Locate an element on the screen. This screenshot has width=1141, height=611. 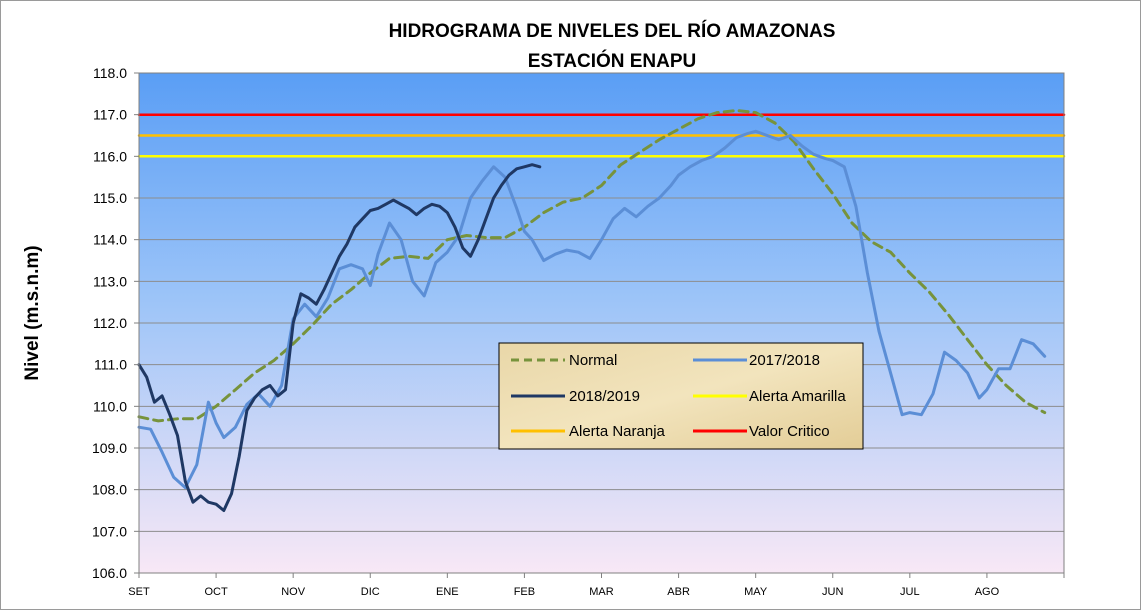
x-tick-label: OCT is located at coordinates (216, 592).